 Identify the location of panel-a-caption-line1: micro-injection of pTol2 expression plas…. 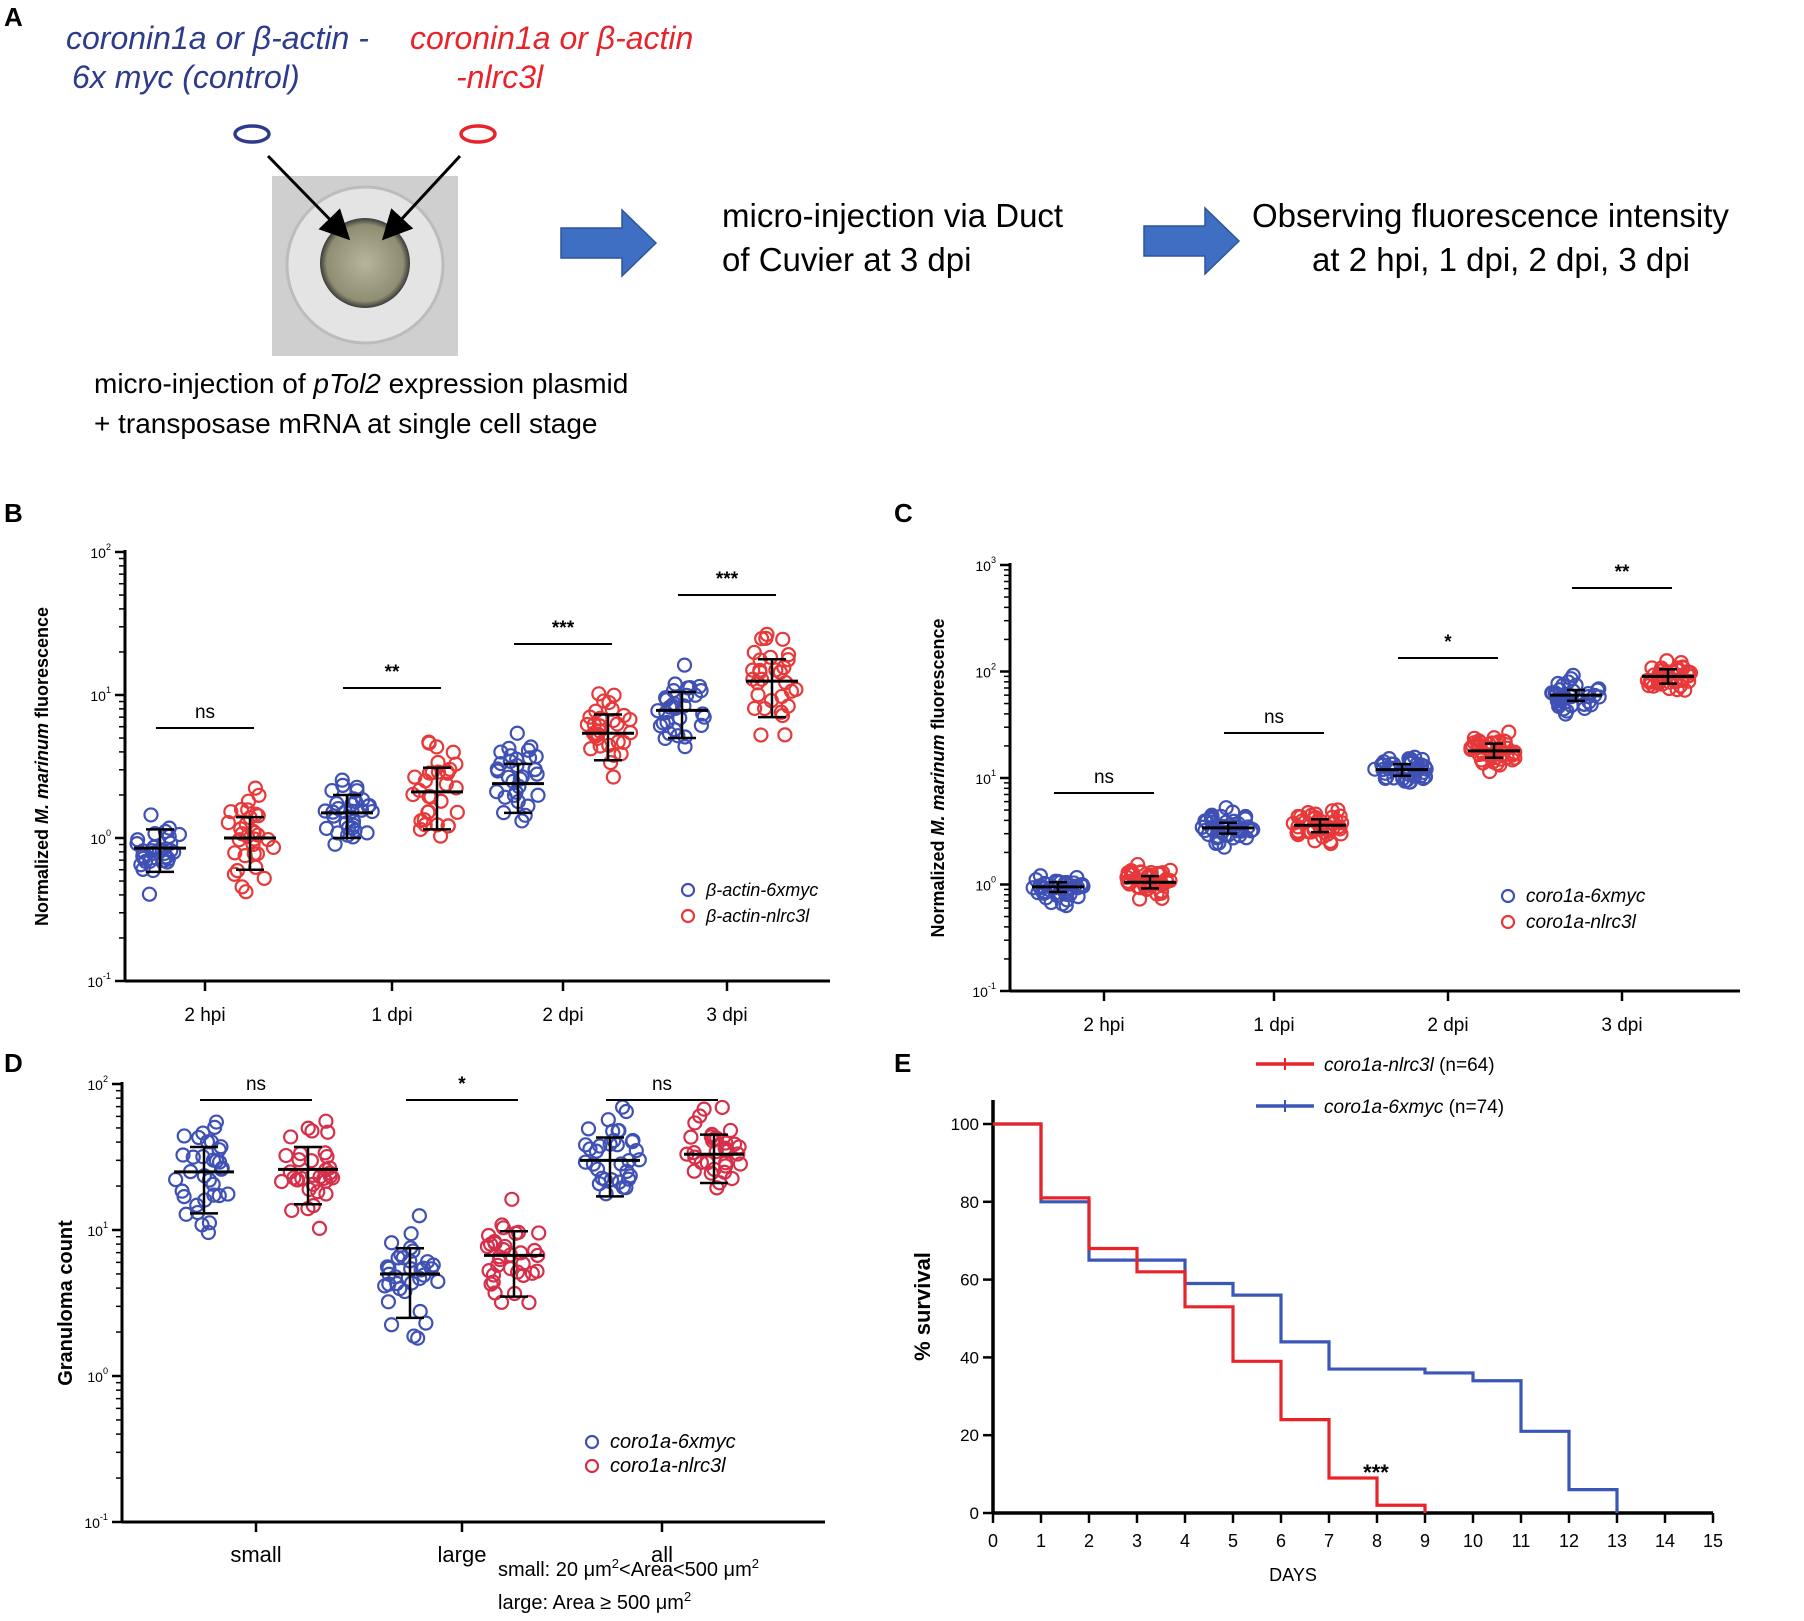
(361, 383).